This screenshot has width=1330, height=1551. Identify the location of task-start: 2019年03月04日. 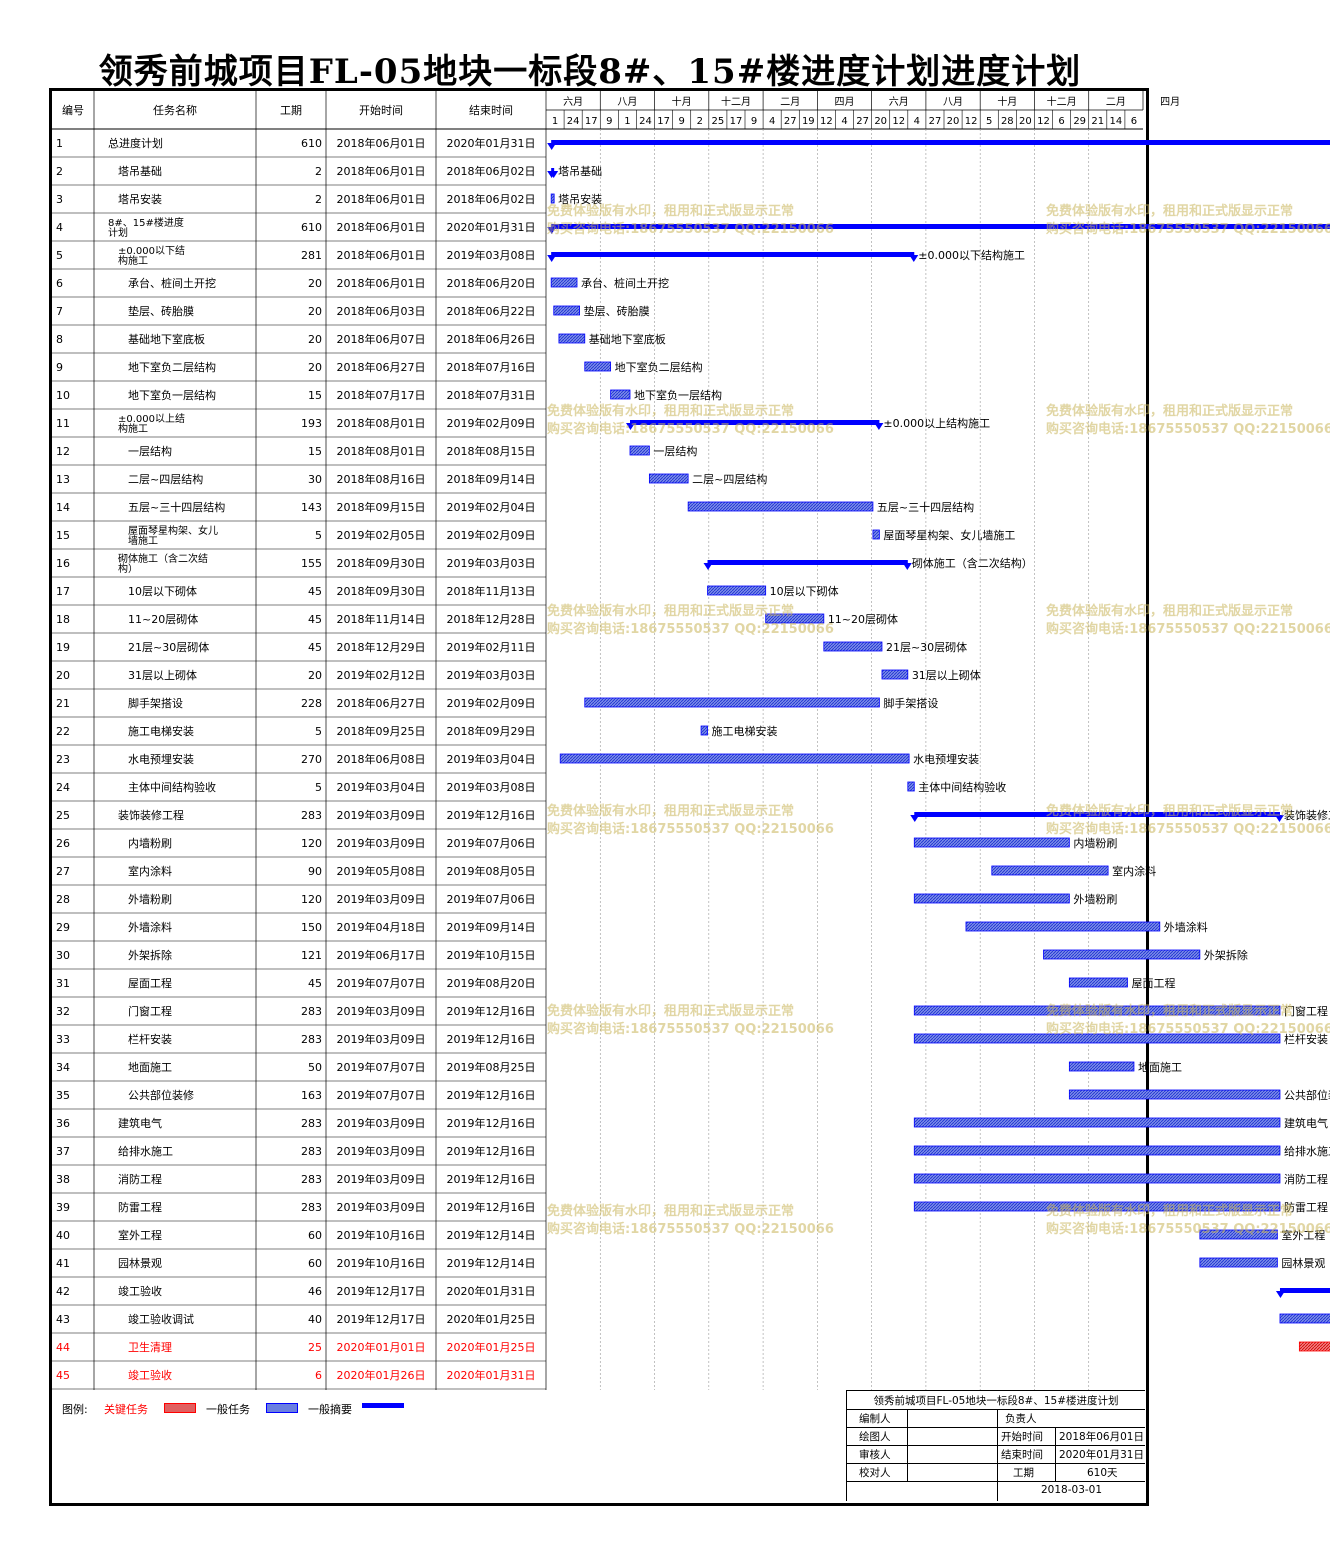
(381, 787).